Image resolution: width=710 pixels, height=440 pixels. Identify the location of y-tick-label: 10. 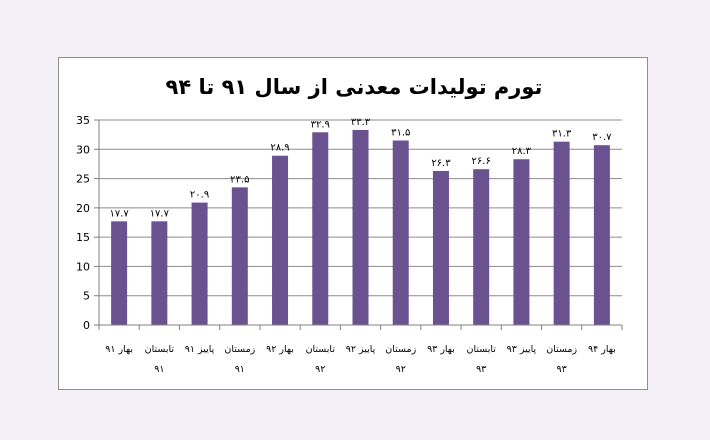
(83, 266).